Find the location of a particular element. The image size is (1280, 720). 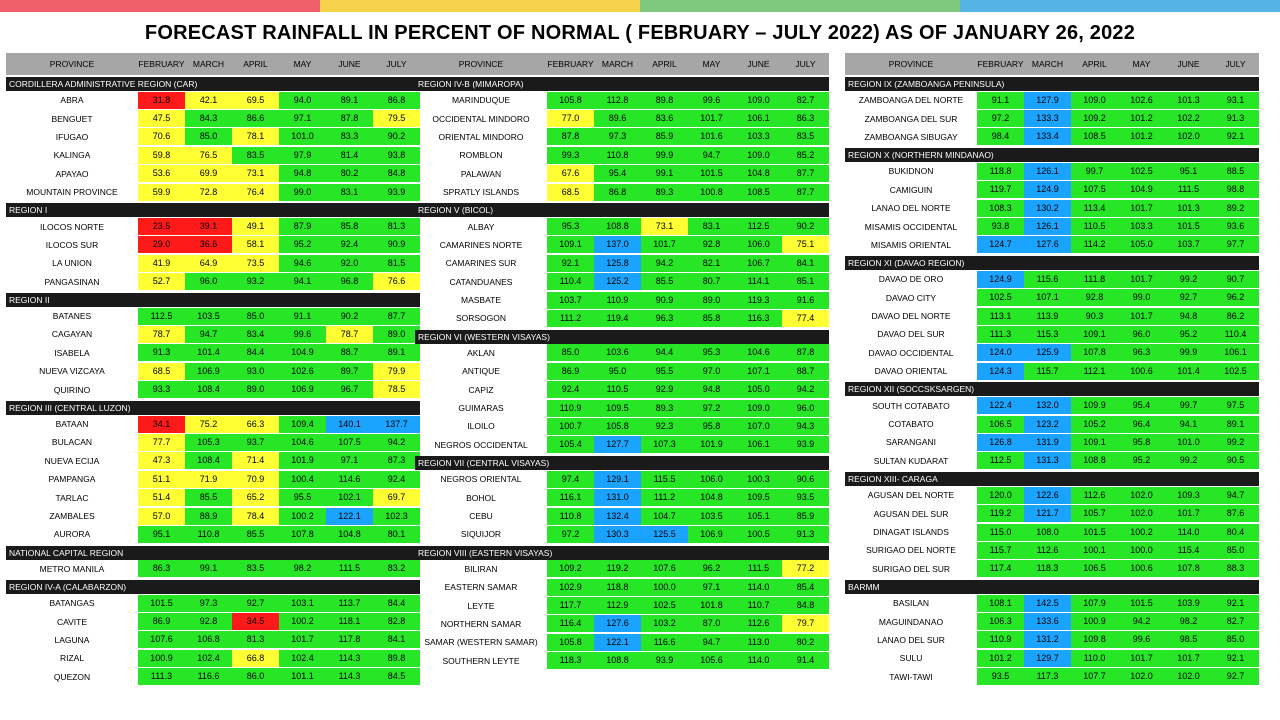

rainfall-cell: 100.0 is located at coordinates (1141, 550).